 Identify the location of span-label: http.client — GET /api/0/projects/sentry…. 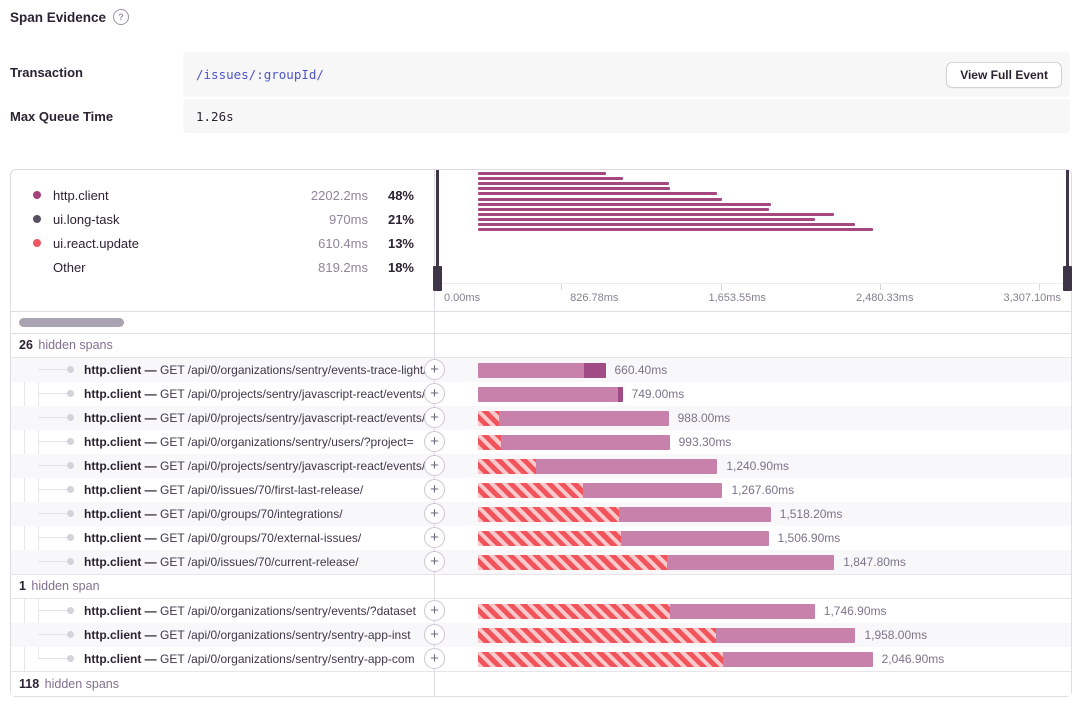
(256, 466).